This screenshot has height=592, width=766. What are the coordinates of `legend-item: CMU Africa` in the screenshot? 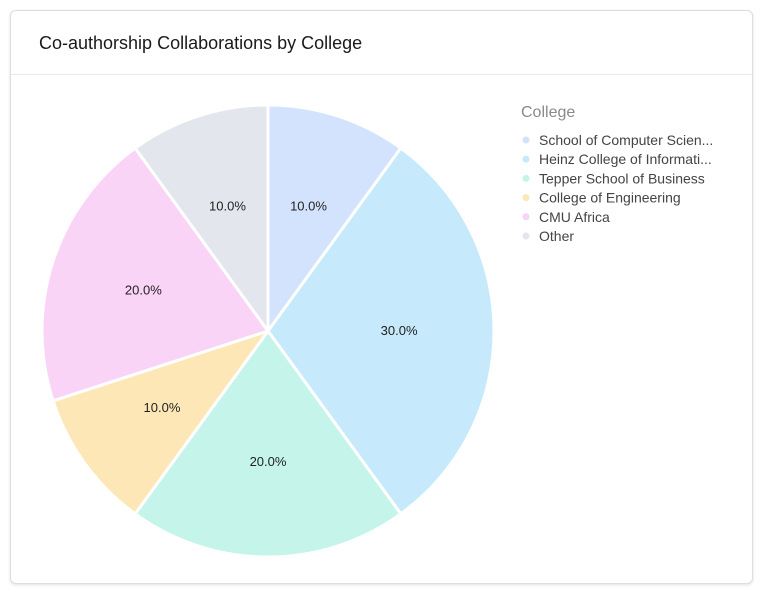 It's located at (566, 217).